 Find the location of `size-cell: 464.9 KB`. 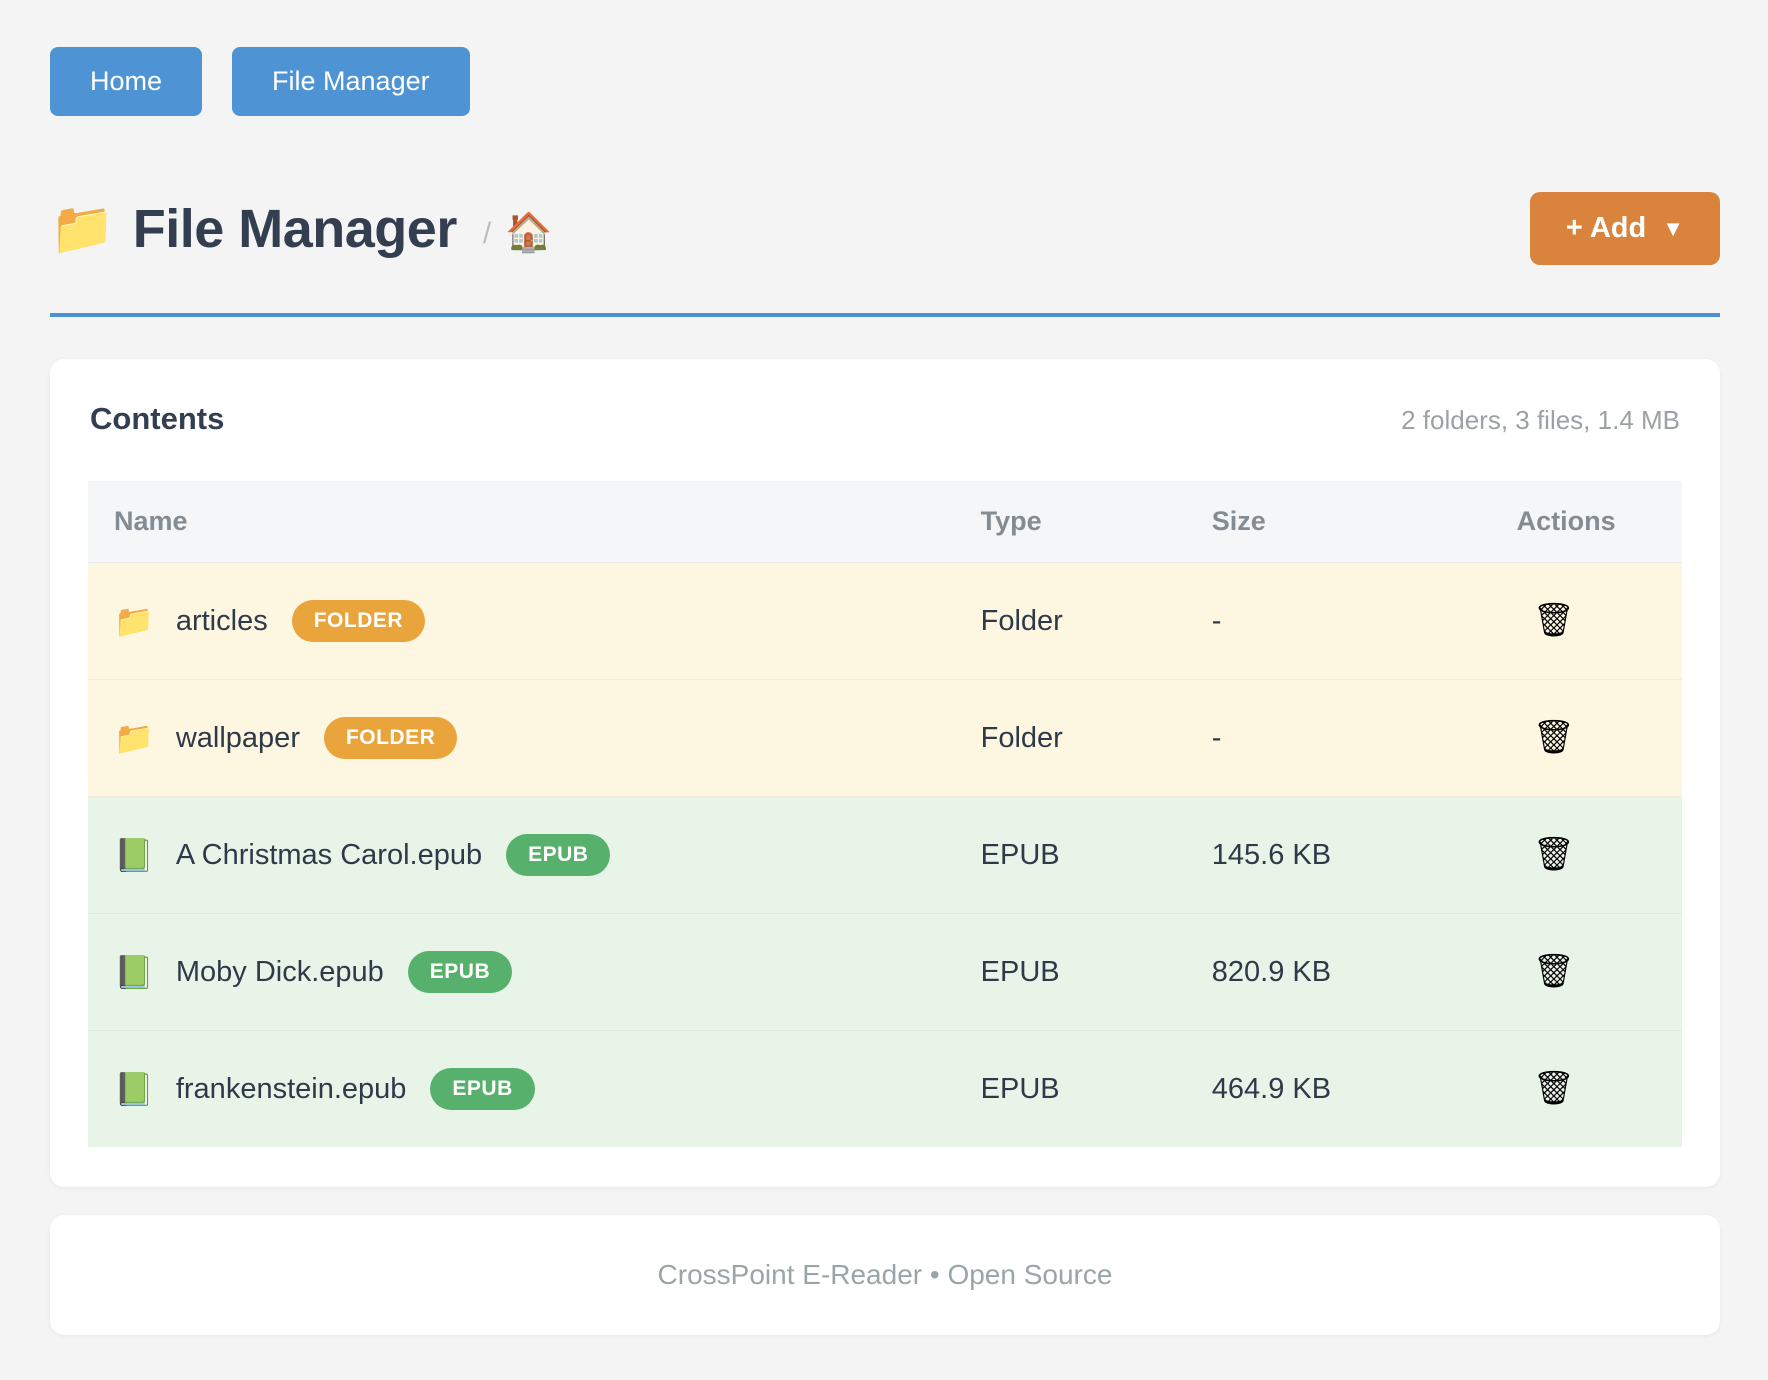

size-cell: 464.9 KB is located at coordinates (1363, 1088).